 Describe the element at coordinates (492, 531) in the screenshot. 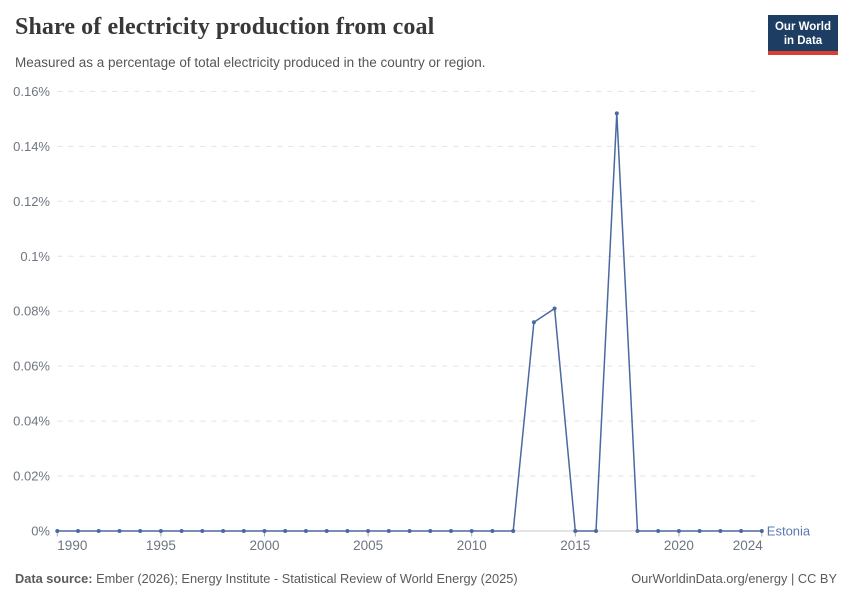

I see `data-point-2011` at that location.